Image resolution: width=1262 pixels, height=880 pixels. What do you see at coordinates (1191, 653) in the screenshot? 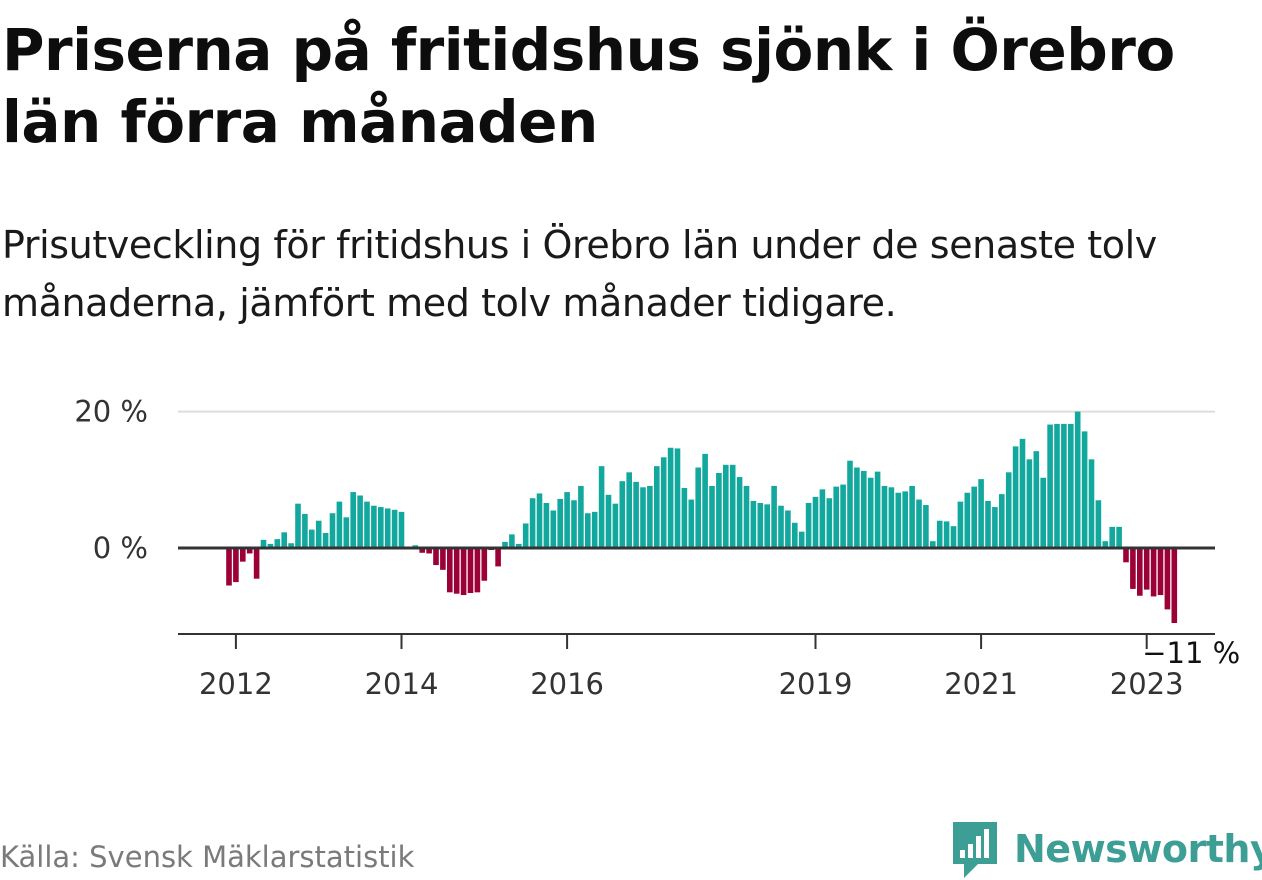
I see `last-value-label: −11 %` at bounding box center [1191, 653].